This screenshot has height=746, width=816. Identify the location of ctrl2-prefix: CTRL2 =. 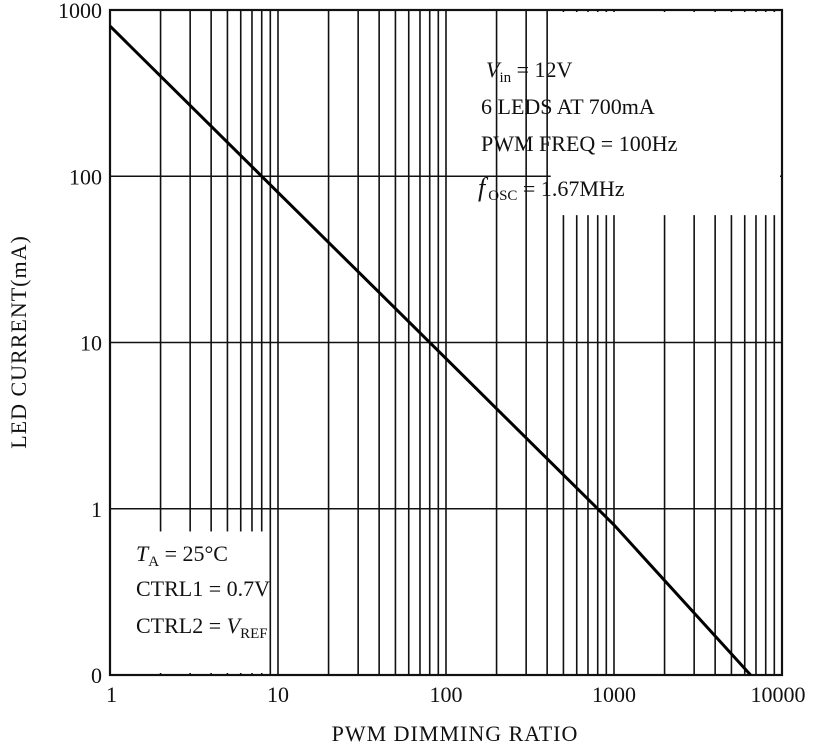
(181, 625).